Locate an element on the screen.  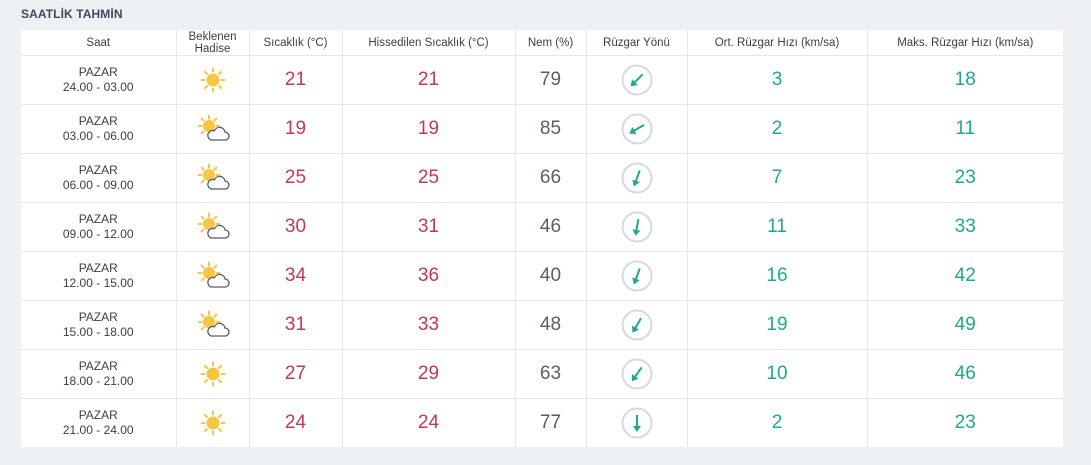
column-header-time: Saat is located at coordinates (99, 43).